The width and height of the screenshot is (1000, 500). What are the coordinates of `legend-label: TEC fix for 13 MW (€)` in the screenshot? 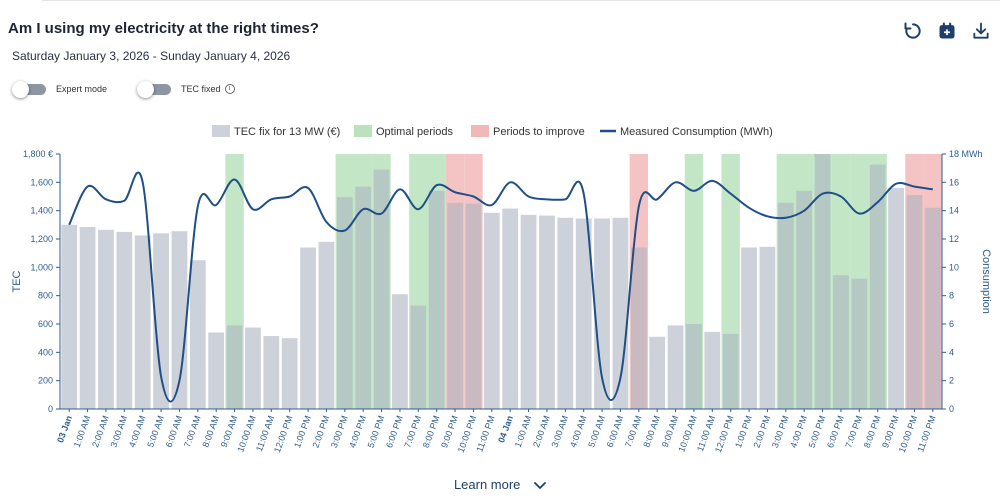 It's located at (287, 132).